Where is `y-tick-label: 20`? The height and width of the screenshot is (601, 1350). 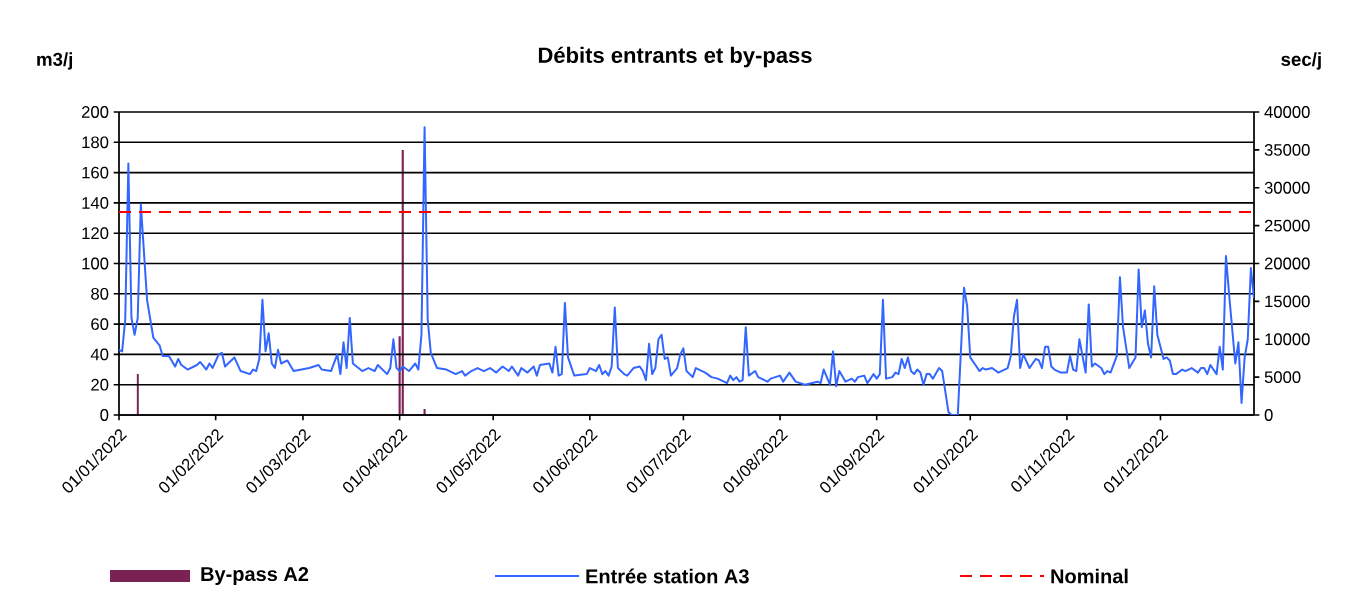
y-tick-label: 20 is located at coordinates (100, 384).